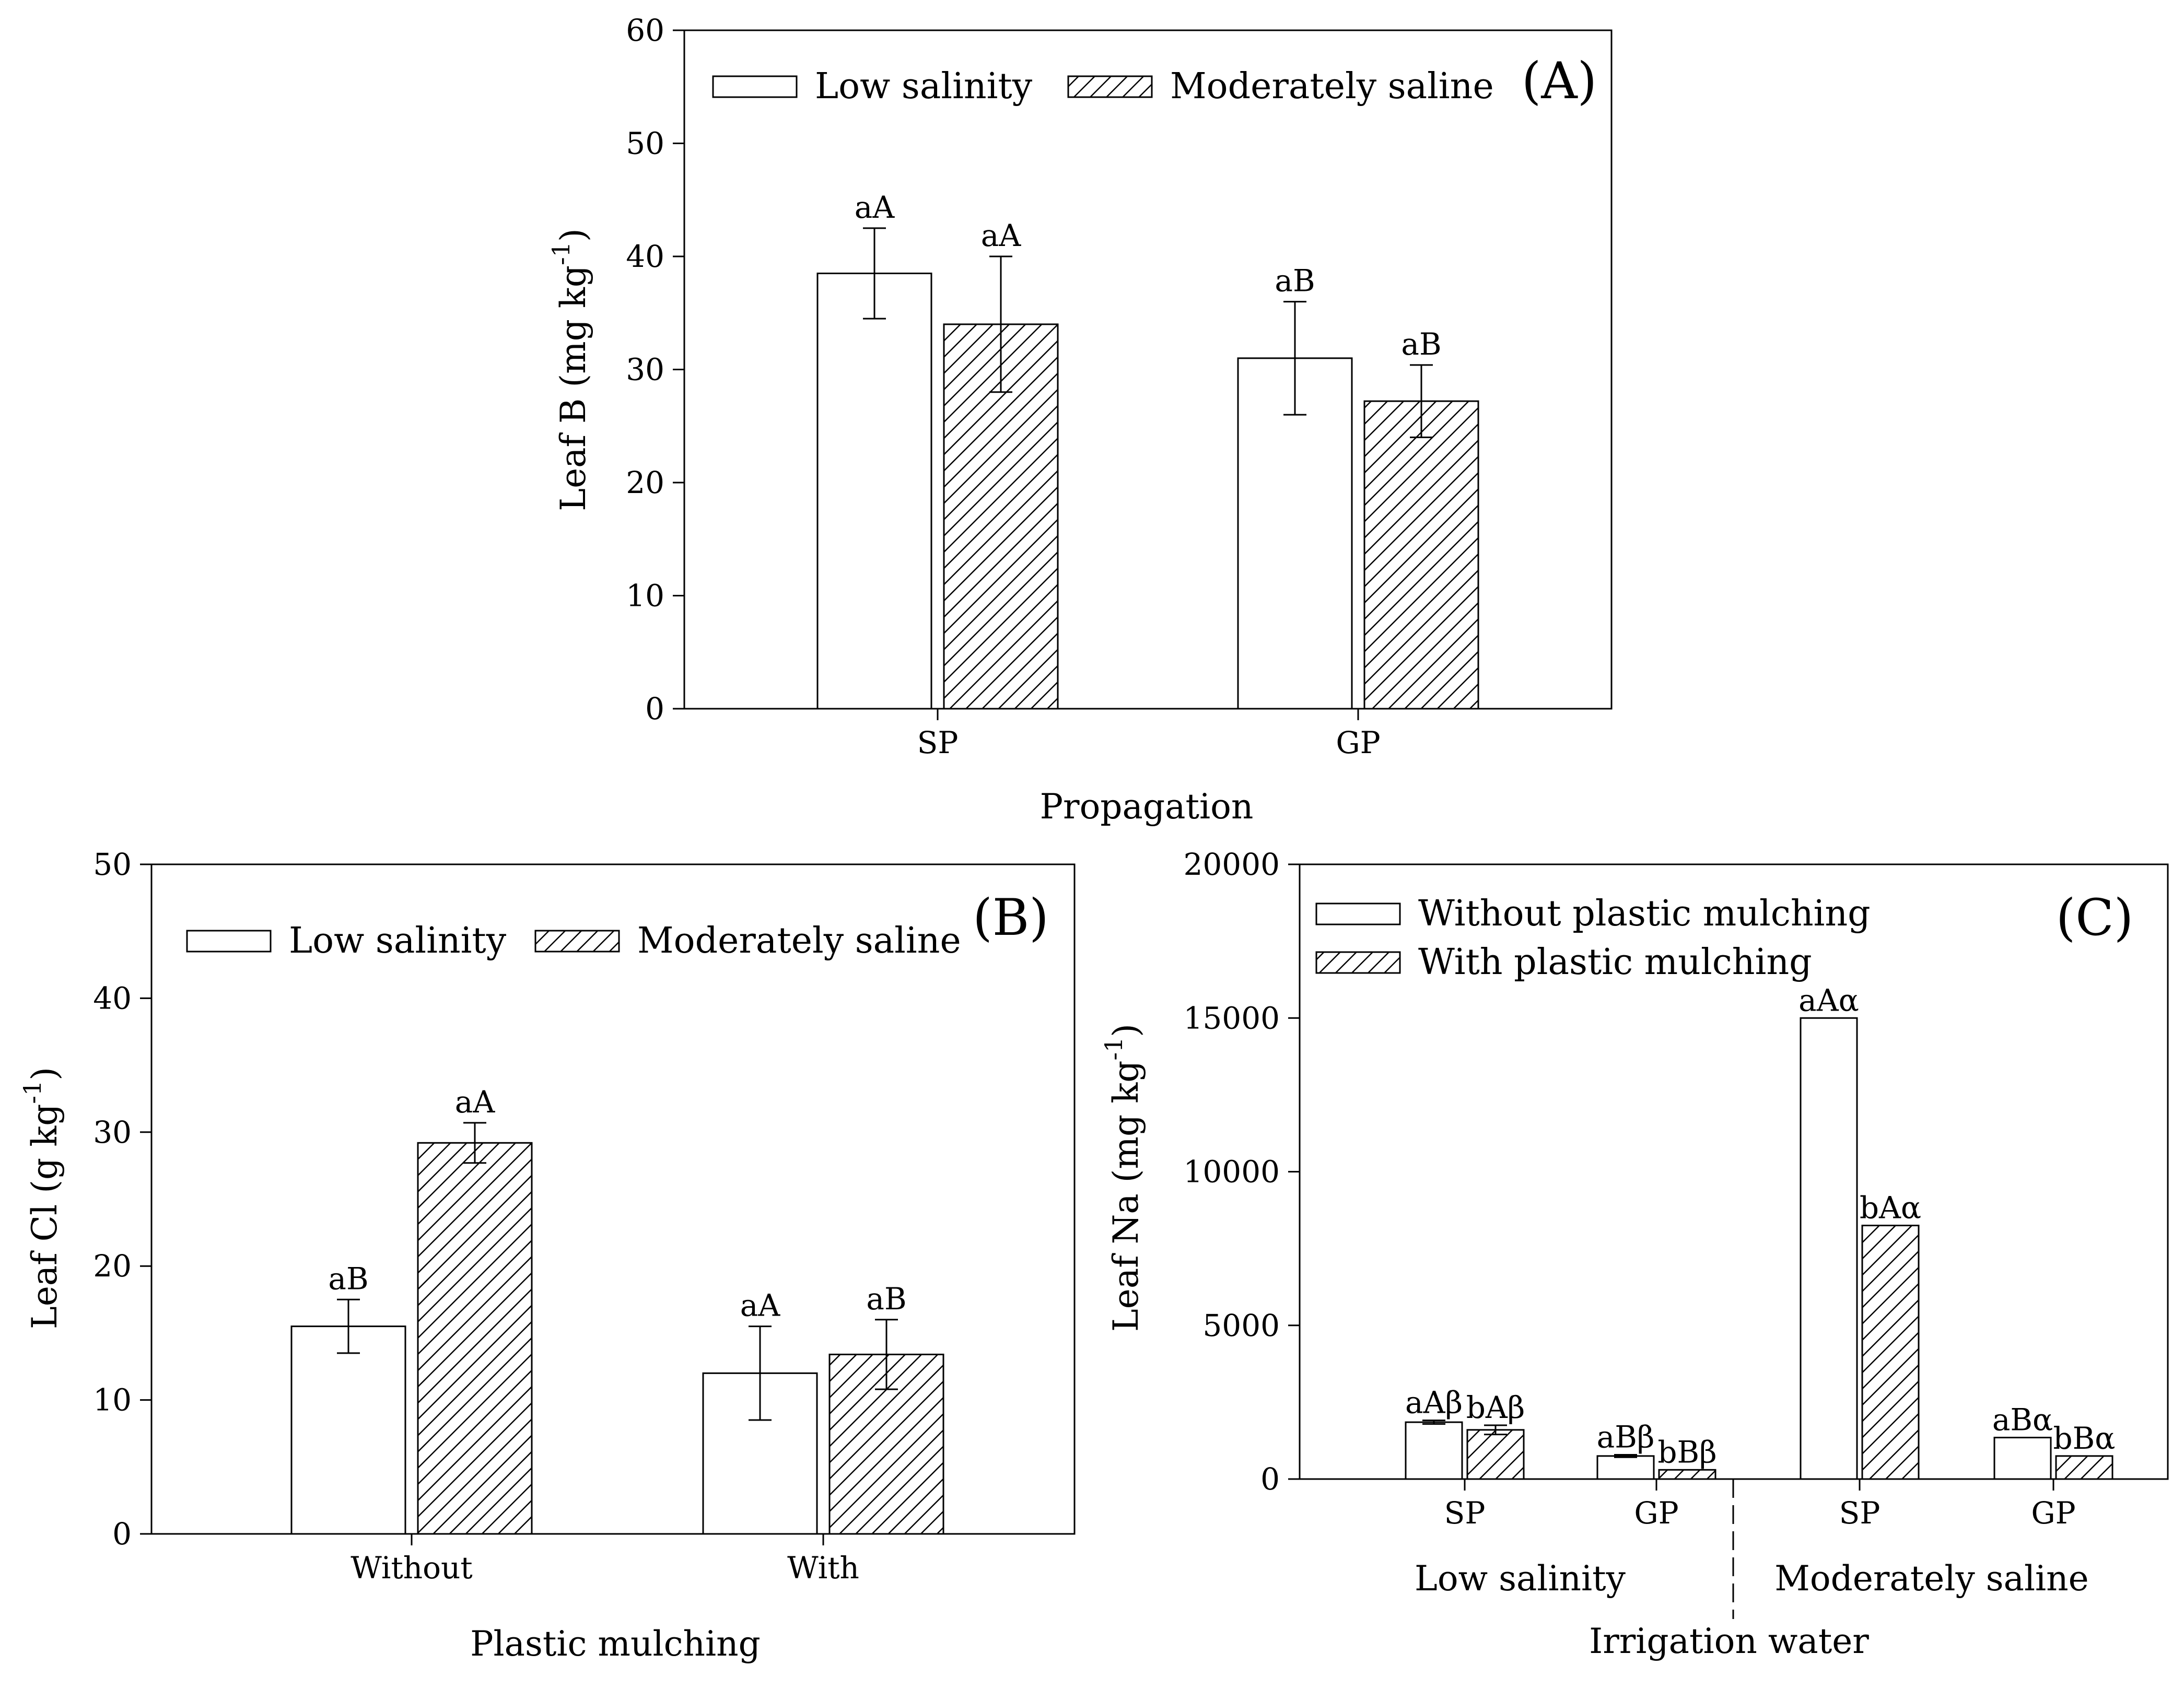  I want to click on panel-label: (C), so click(2094, 917).